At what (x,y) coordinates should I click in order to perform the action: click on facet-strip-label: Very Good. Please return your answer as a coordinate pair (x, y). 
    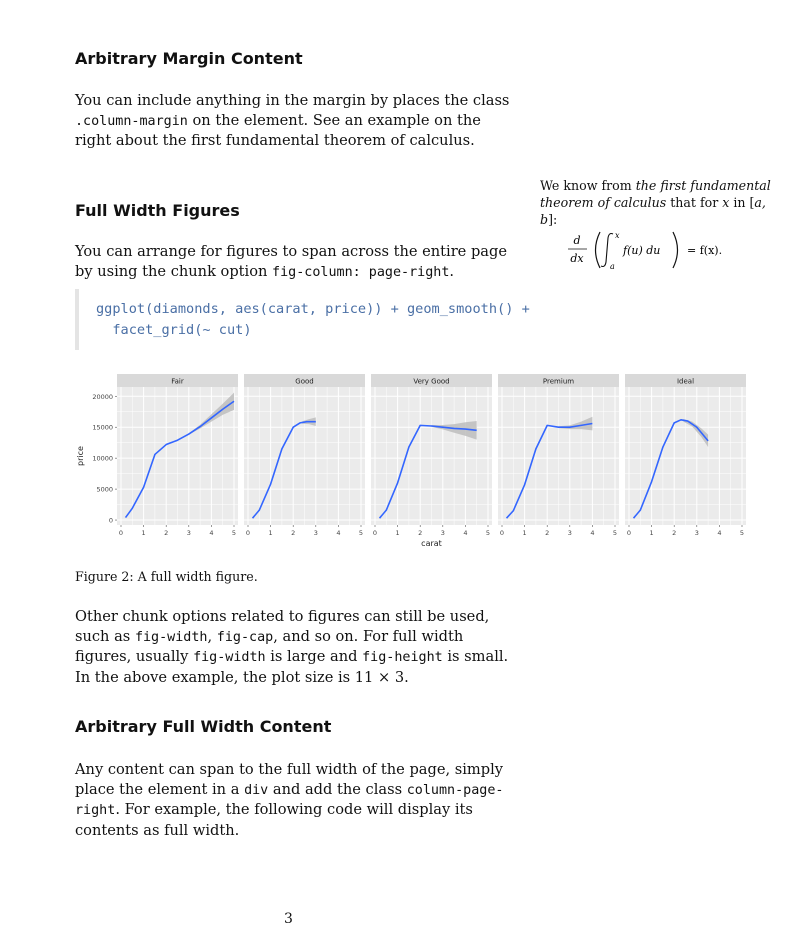
    Looking at the image, I should click on (431, 382).